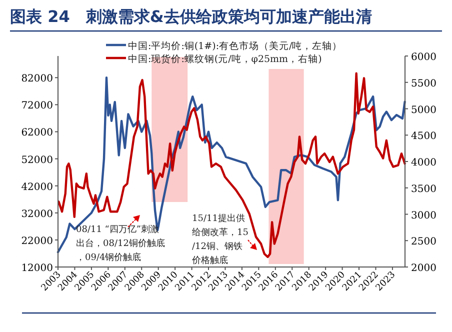  What do you see at coordinates (220, 239) in the screenshot?
I see `annotation: 15/11提出供给侧改革，15/12铜、钢铁价格触底` at bounding box center [220, 239].